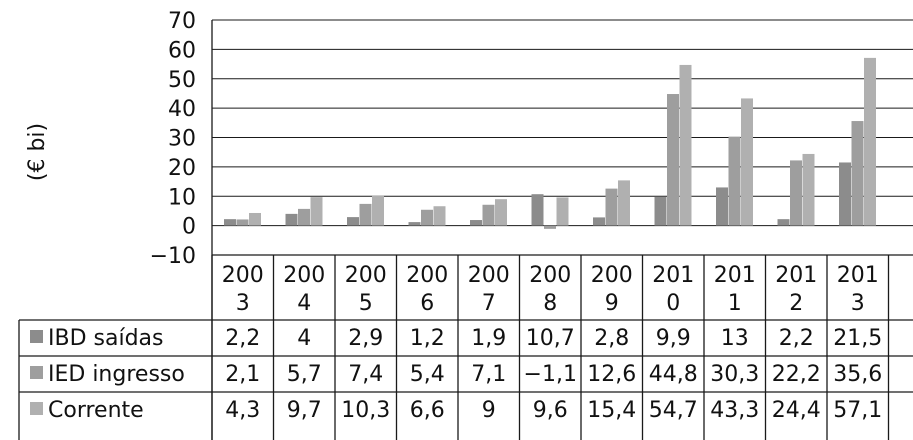  Describe the element at coordinates (734, 410) in the screenshot. I see `data-label: 43,3` at that location.